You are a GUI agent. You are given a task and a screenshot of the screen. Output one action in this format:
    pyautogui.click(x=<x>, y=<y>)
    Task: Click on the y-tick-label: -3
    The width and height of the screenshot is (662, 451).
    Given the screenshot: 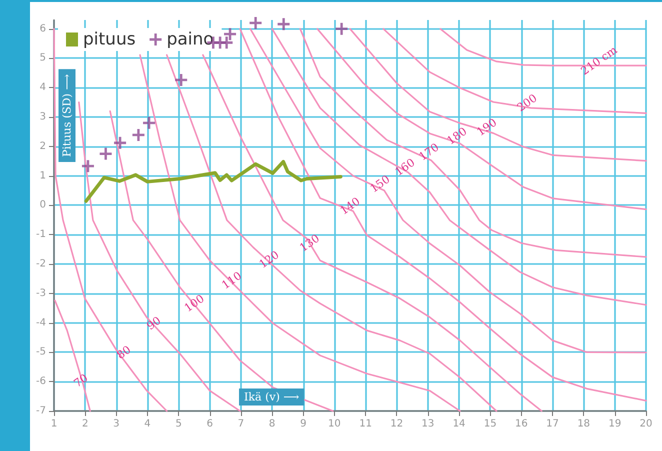 What is the action you would take?
    pyautogui.click(x=41, y=293)
    